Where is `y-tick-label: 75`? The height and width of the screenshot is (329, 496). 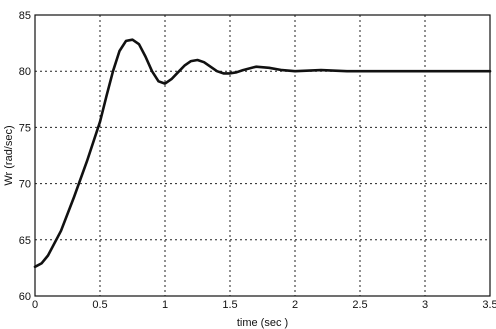
y-tick-label: 75 is located at coordinates (25, 128).